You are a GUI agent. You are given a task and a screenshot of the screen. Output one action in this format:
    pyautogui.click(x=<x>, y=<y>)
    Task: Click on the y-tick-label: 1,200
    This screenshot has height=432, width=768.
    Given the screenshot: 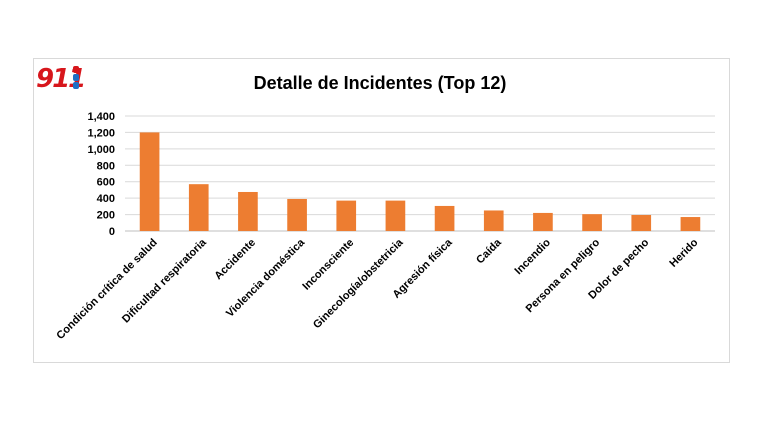 What is the action you would take?
    pyautogui.click(x=101, y=133)
    